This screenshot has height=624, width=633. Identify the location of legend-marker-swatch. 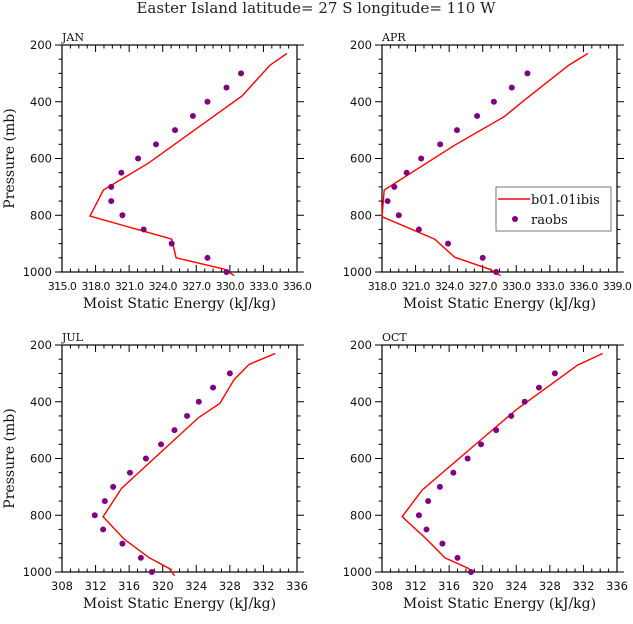
(515, 219).